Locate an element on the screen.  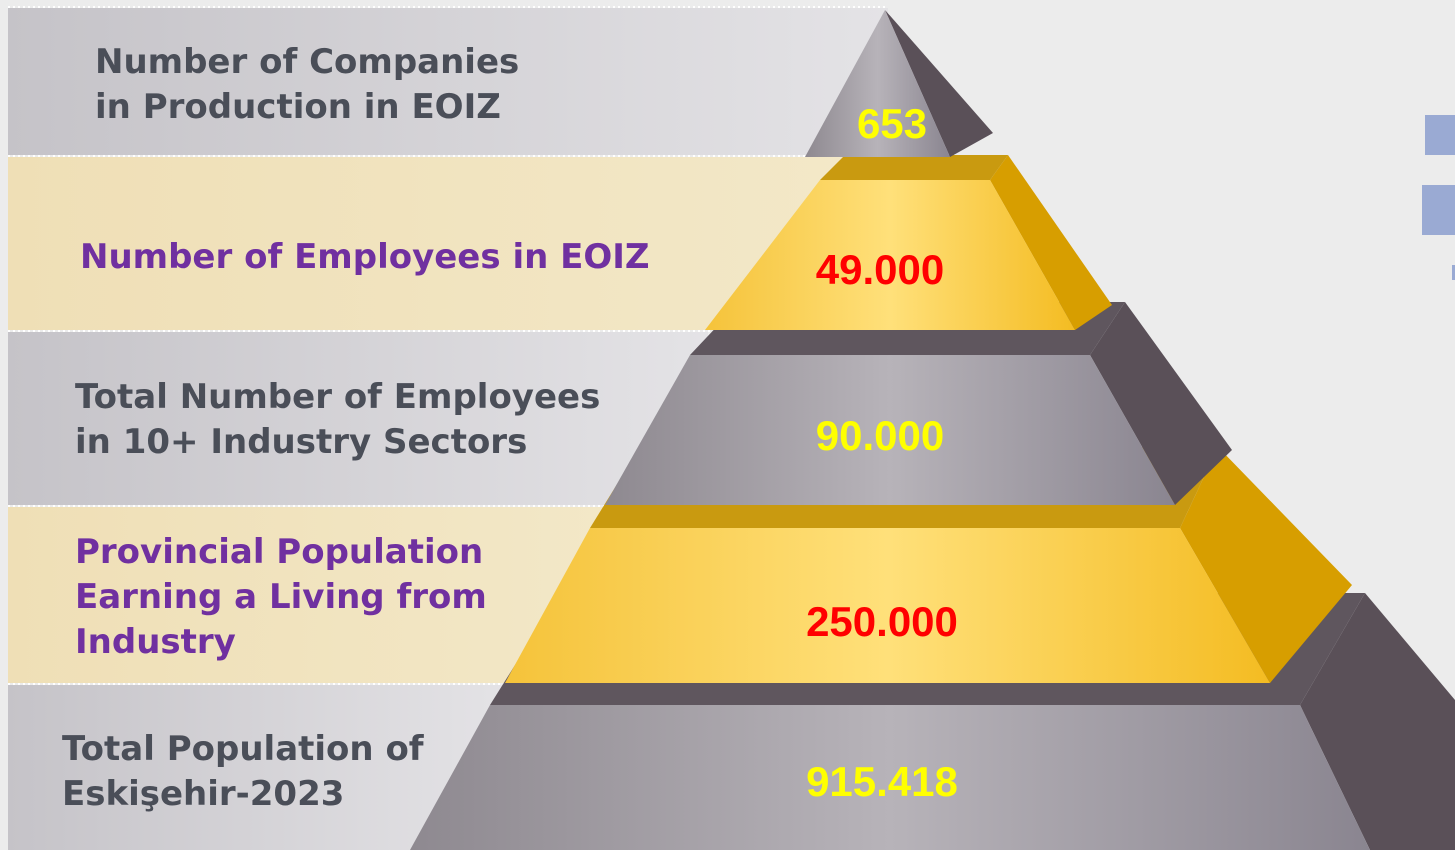
level-label: in Production in EOIZ is located at coordinates (298, 107).